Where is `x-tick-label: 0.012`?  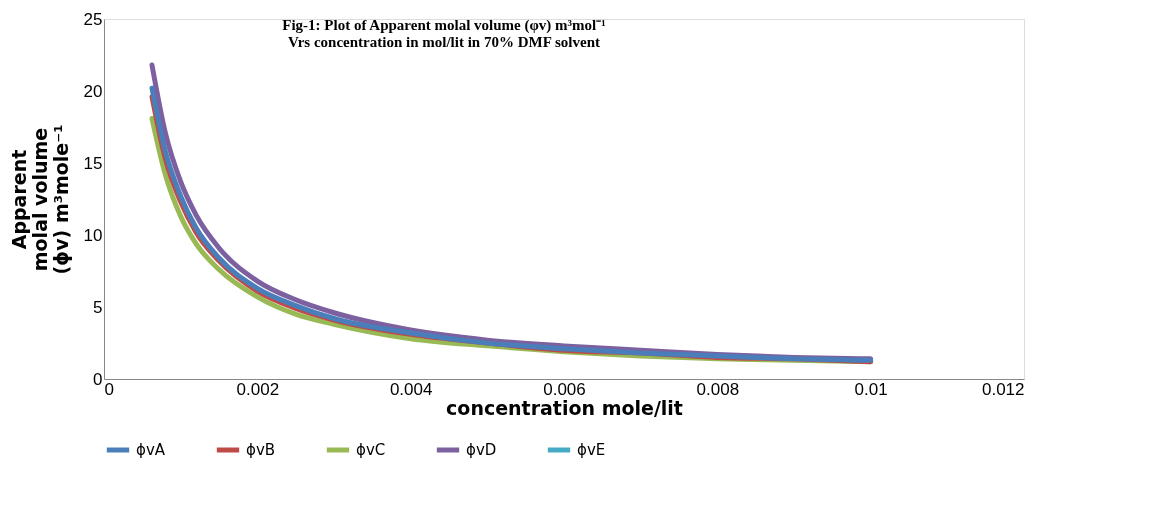 x-tick-label: 0.012 is located at coordinates (1003, 389).